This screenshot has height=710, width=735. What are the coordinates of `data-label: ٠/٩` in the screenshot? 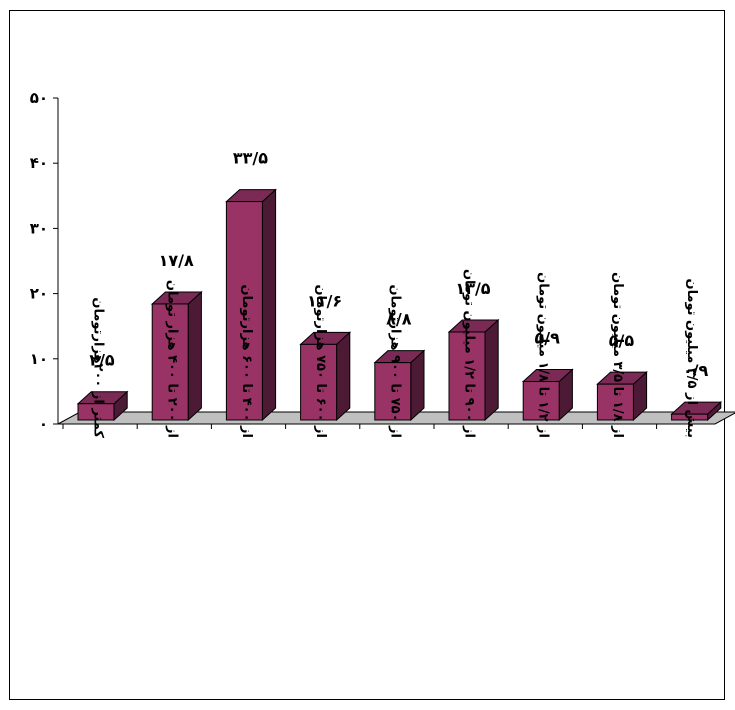 It's located at (696, 370).